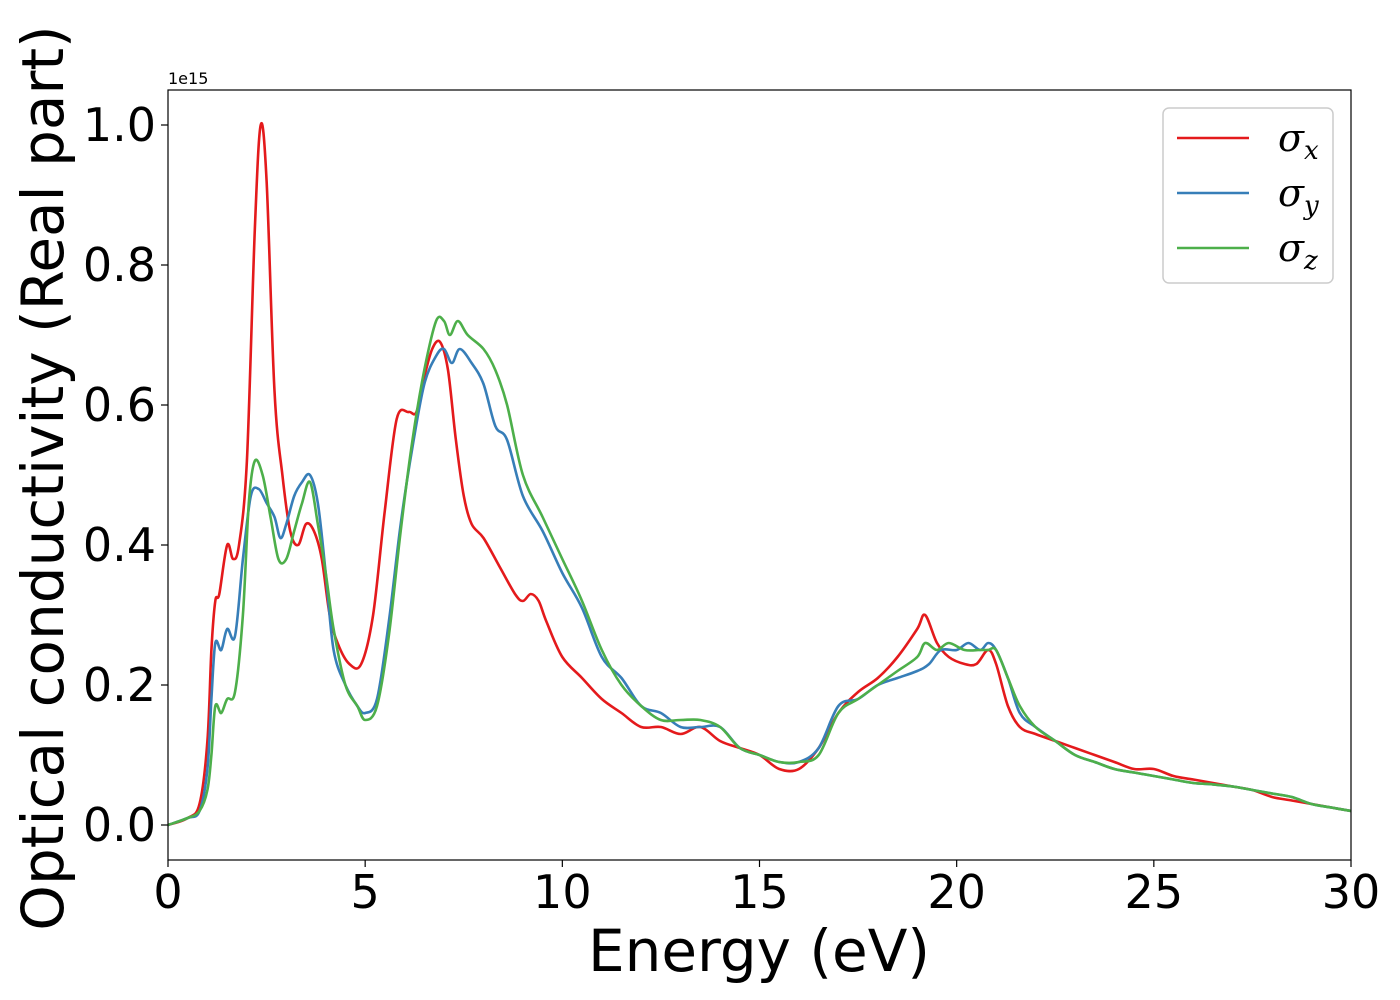  I want to click on x-tick-label: 20, so click(956, 892).